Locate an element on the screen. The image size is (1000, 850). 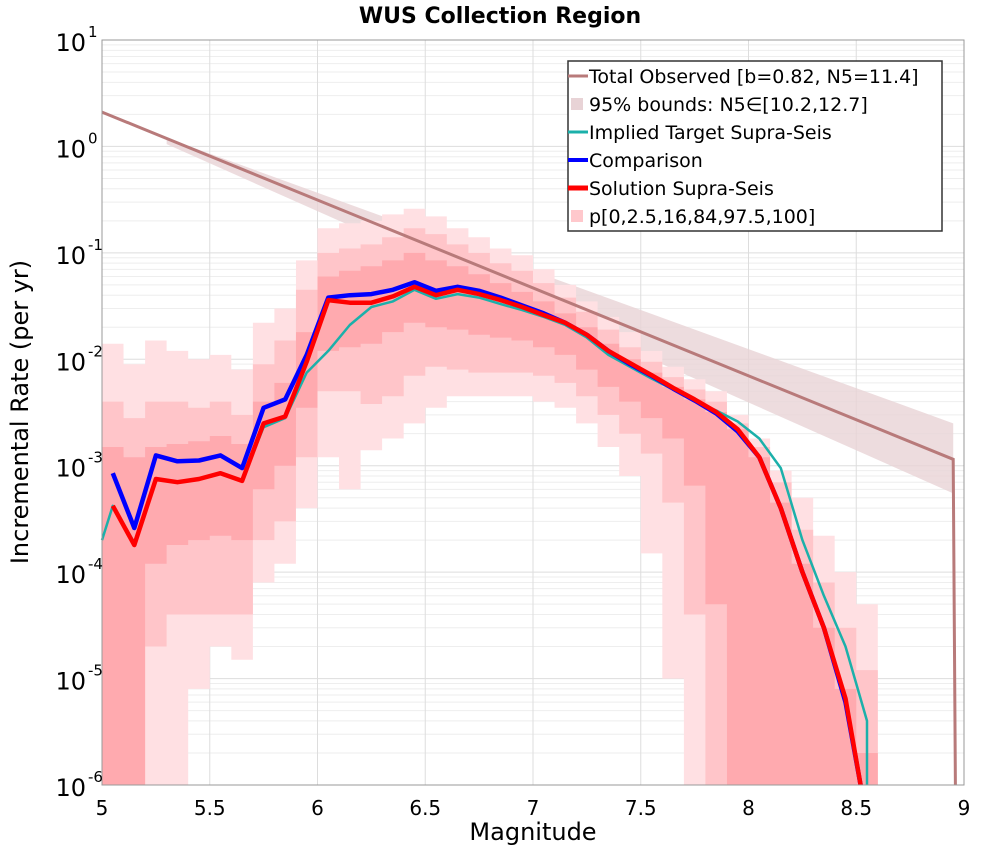
y-tick-exponent: -1 is located at coordinates (95, 245).